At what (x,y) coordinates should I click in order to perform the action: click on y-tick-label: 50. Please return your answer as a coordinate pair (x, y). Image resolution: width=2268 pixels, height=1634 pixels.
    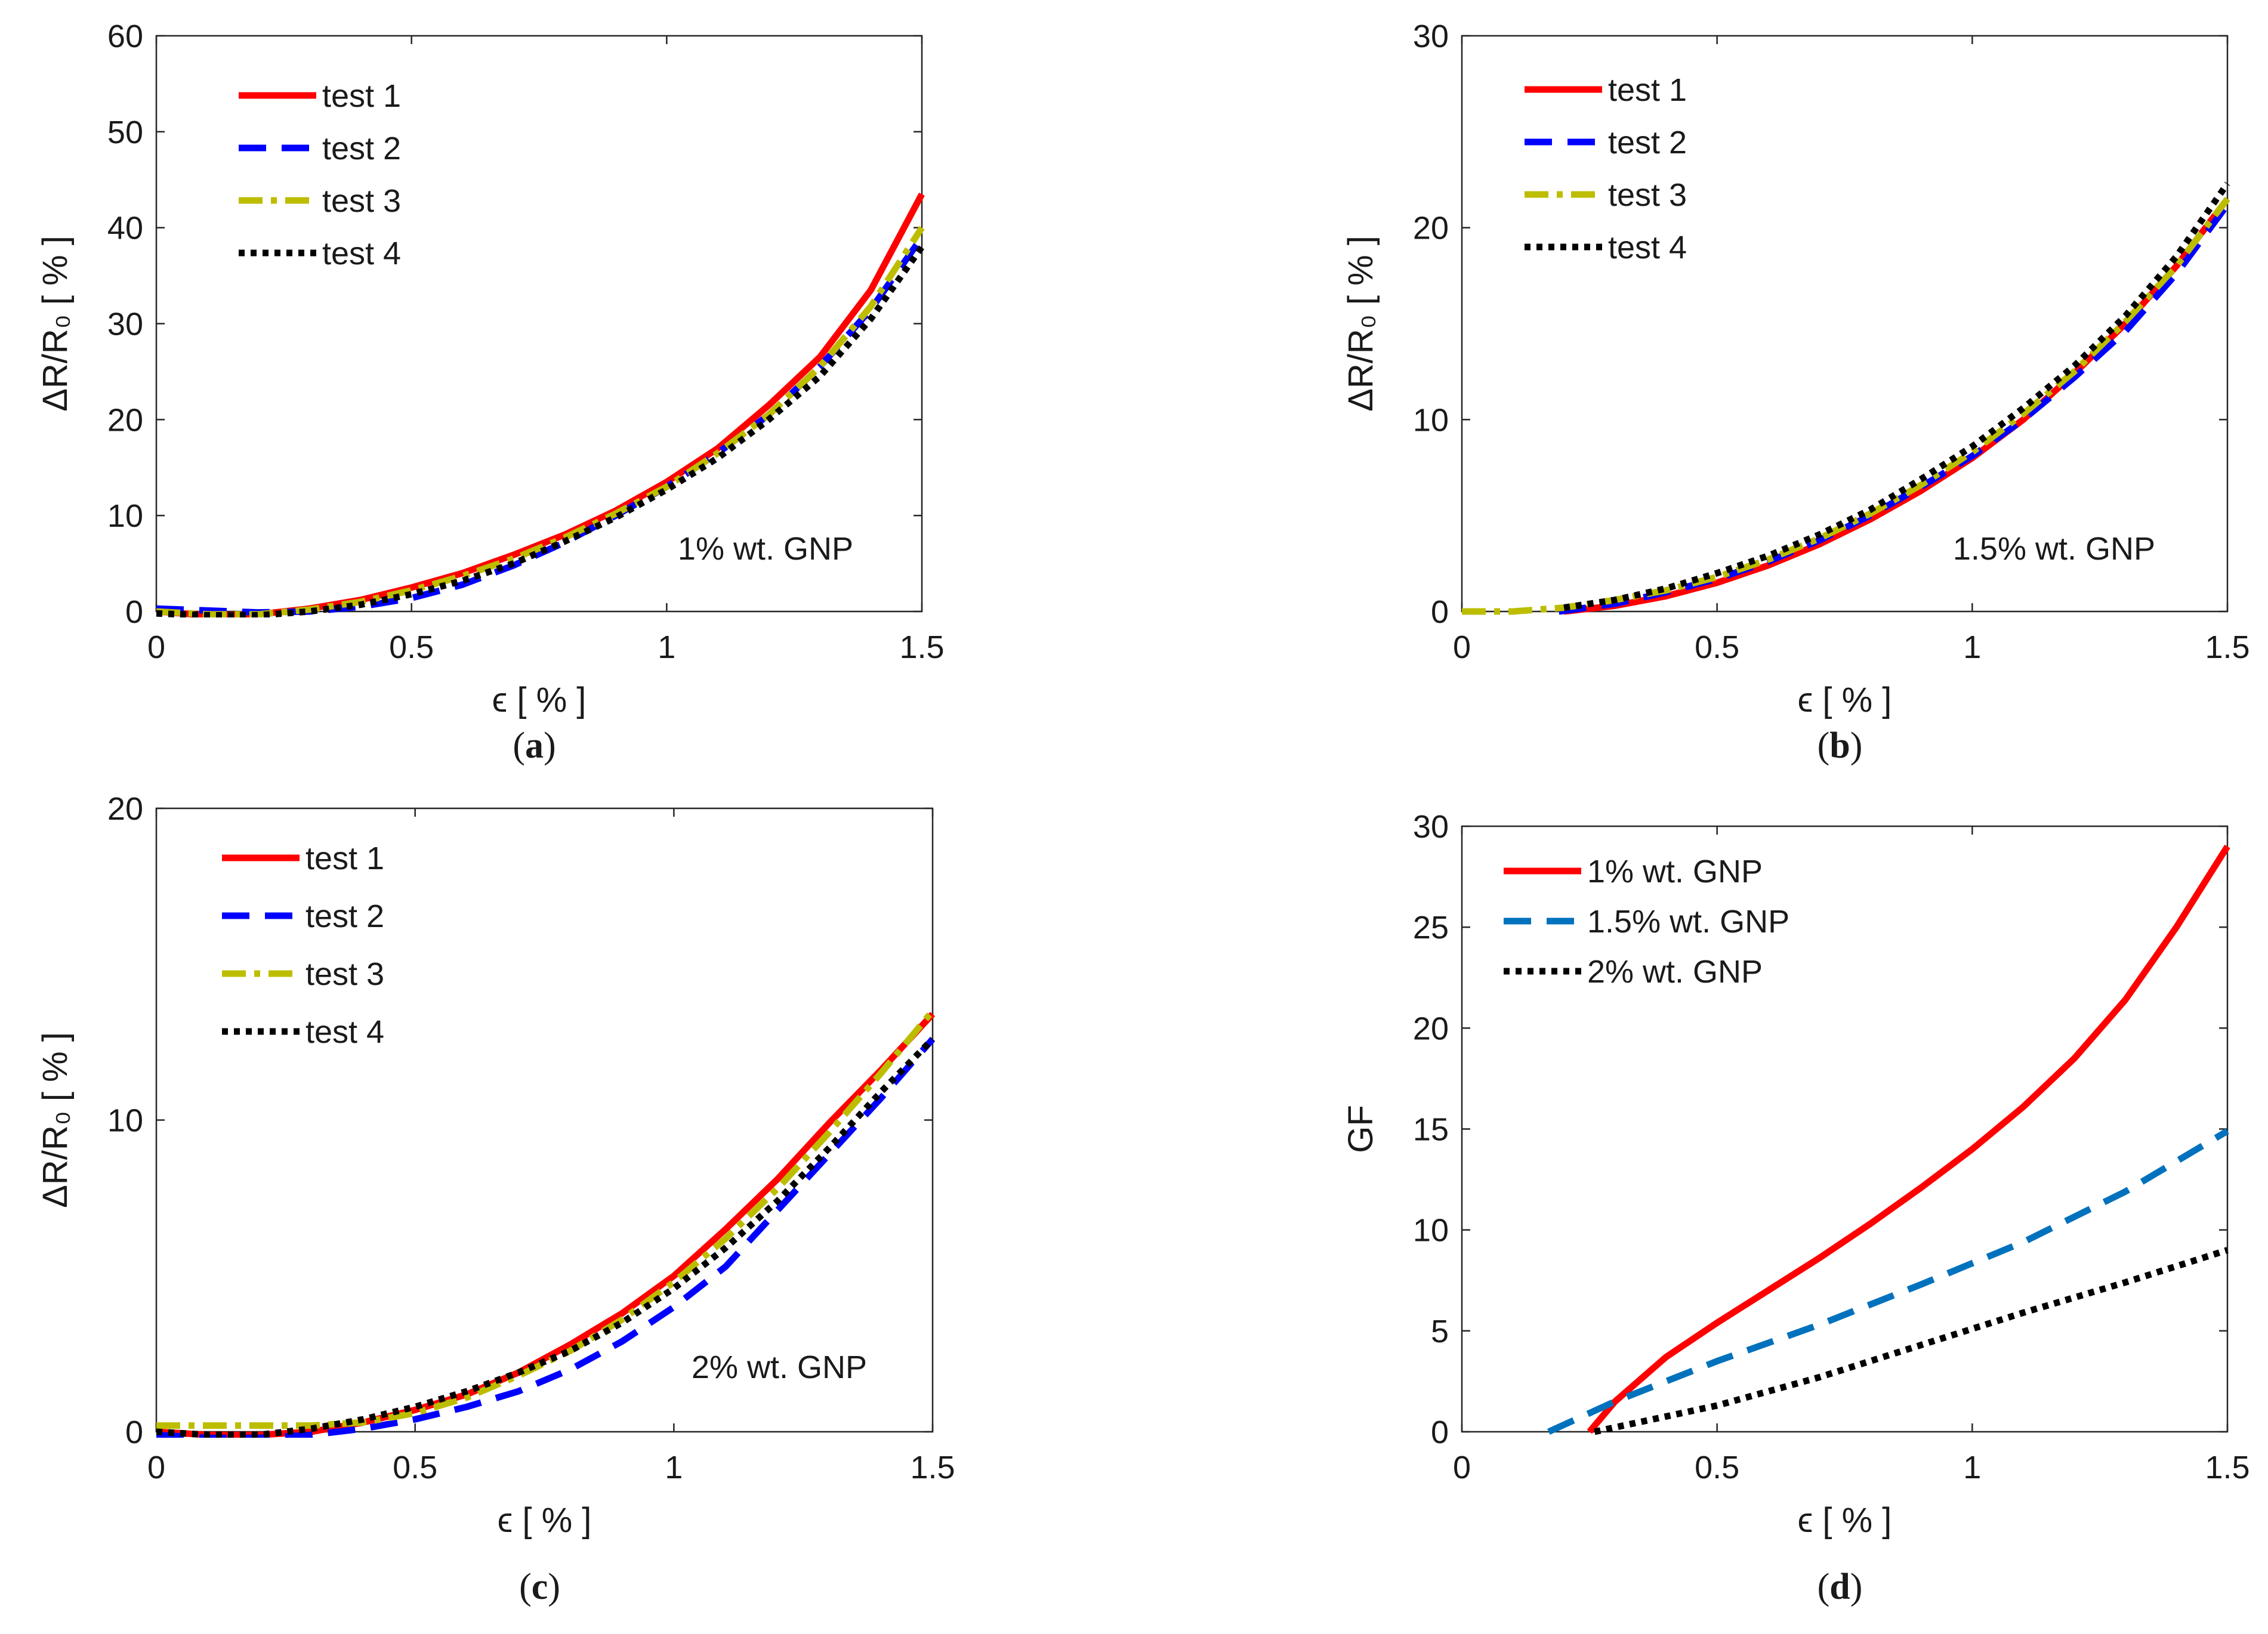
    Looking at the image, I should click on (125, 133).